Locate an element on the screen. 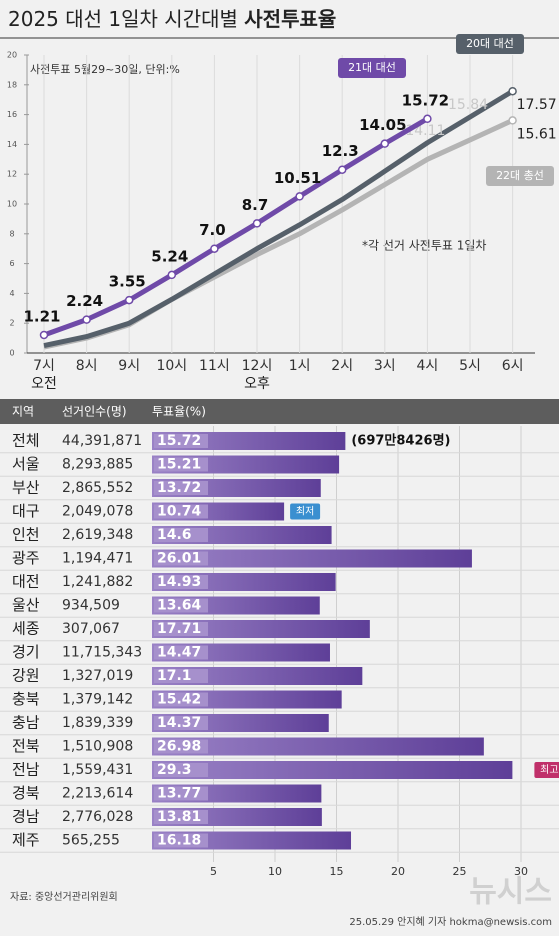  region: 충남 is located at coordinates (26, 723).